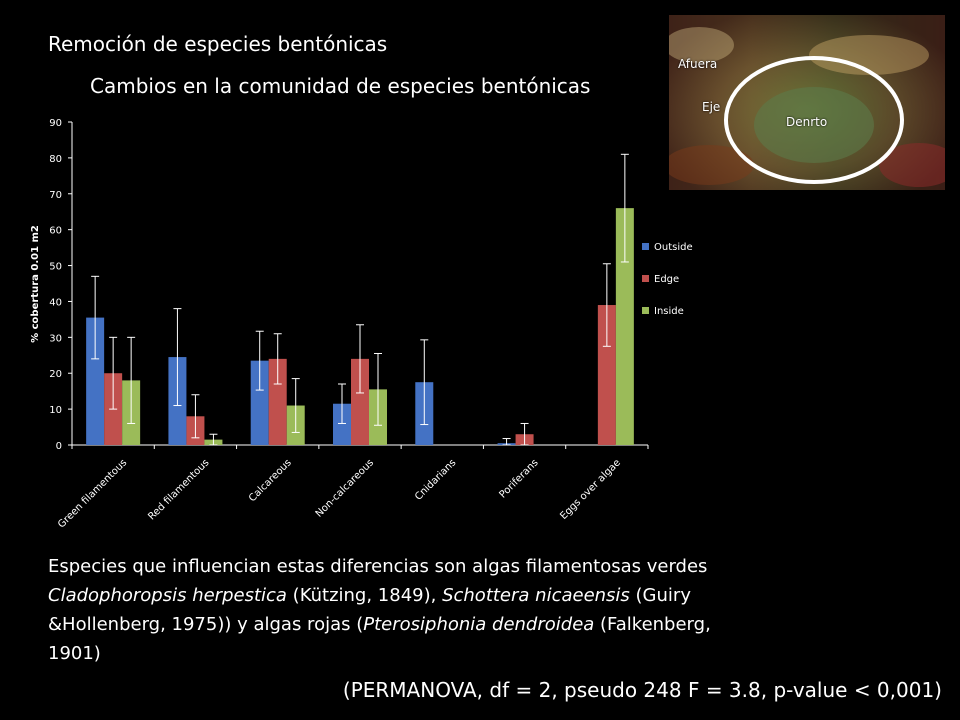  I want to click on x-tick-label: Non-calcareous, so click(345, 488).